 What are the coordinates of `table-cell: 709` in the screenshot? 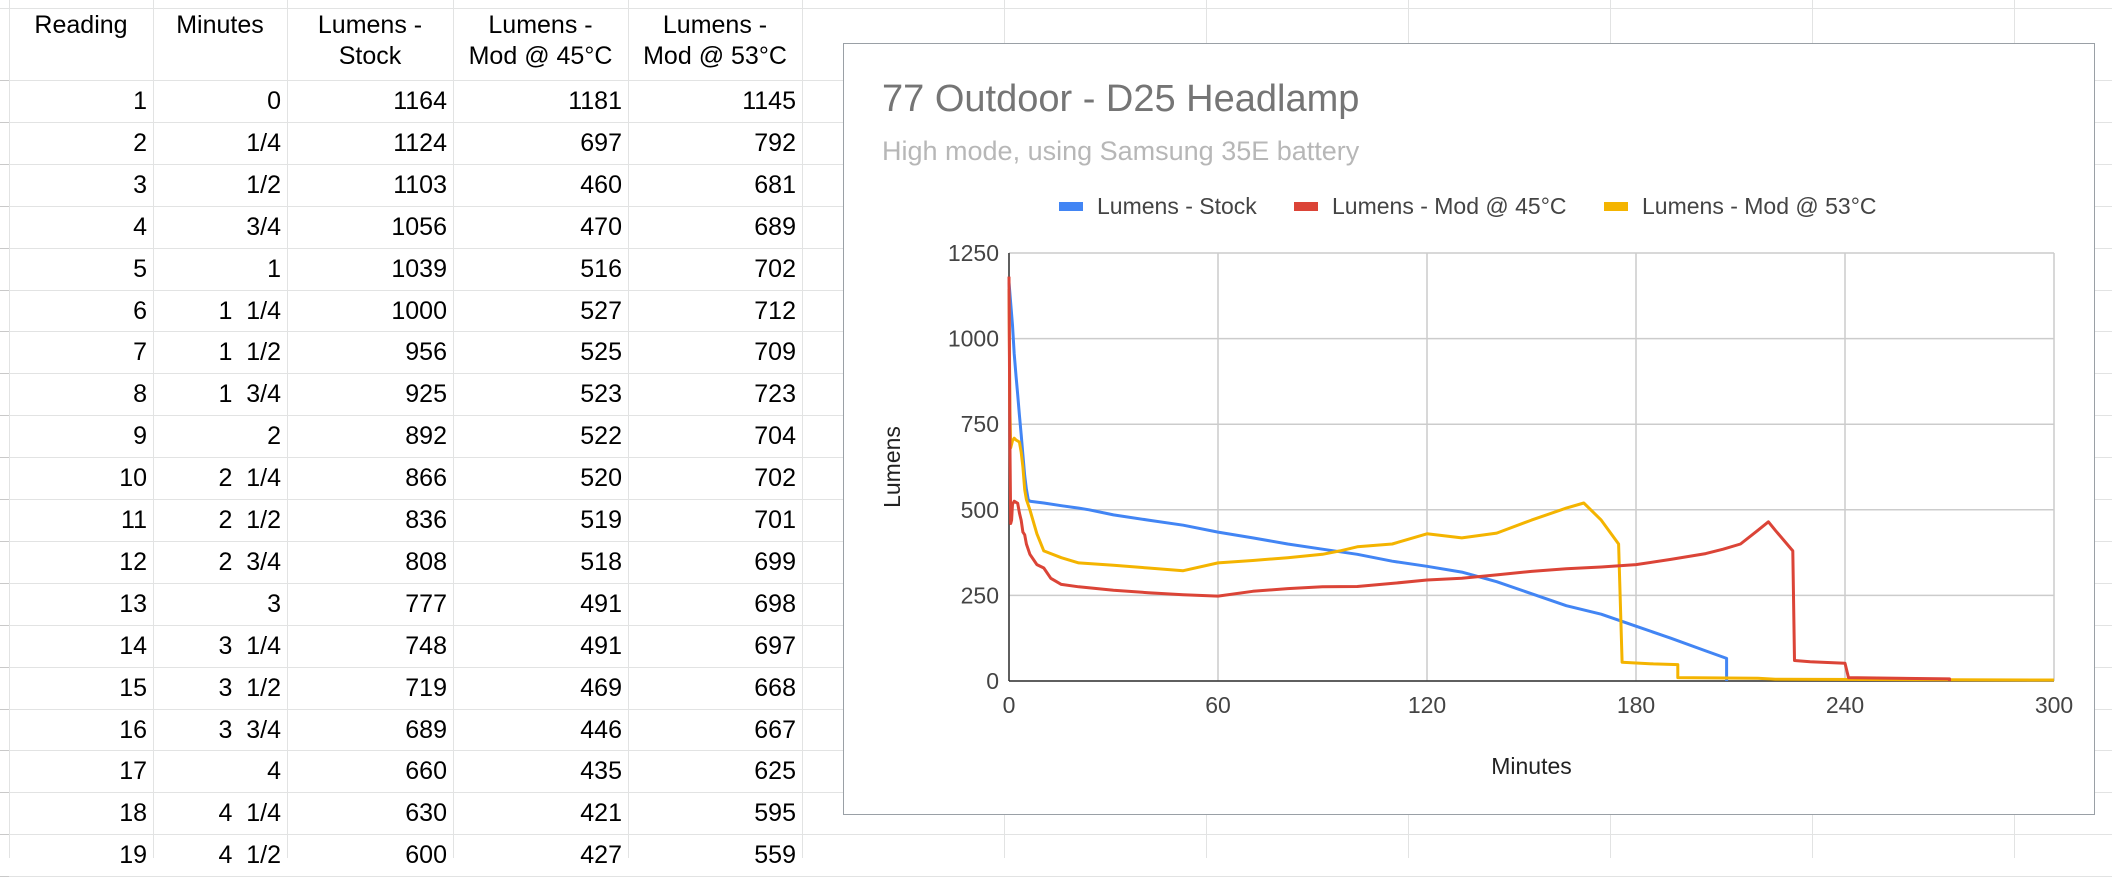 It's located at (775, 352).